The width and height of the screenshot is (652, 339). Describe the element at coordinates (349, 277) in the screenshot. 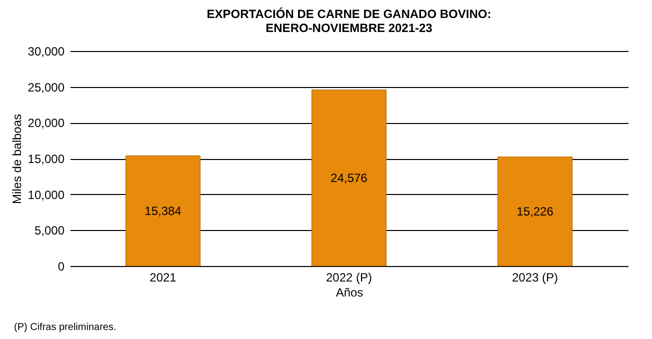

I see `x-tick-label: 2022 (P)` at that location.